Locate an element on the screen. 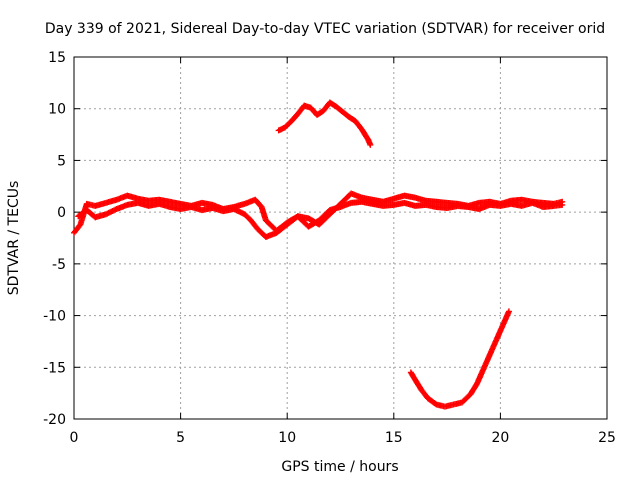 The width and height of the screenshot is (640, 480). series-near-zero-band-A is located at coordinates (318, 213).